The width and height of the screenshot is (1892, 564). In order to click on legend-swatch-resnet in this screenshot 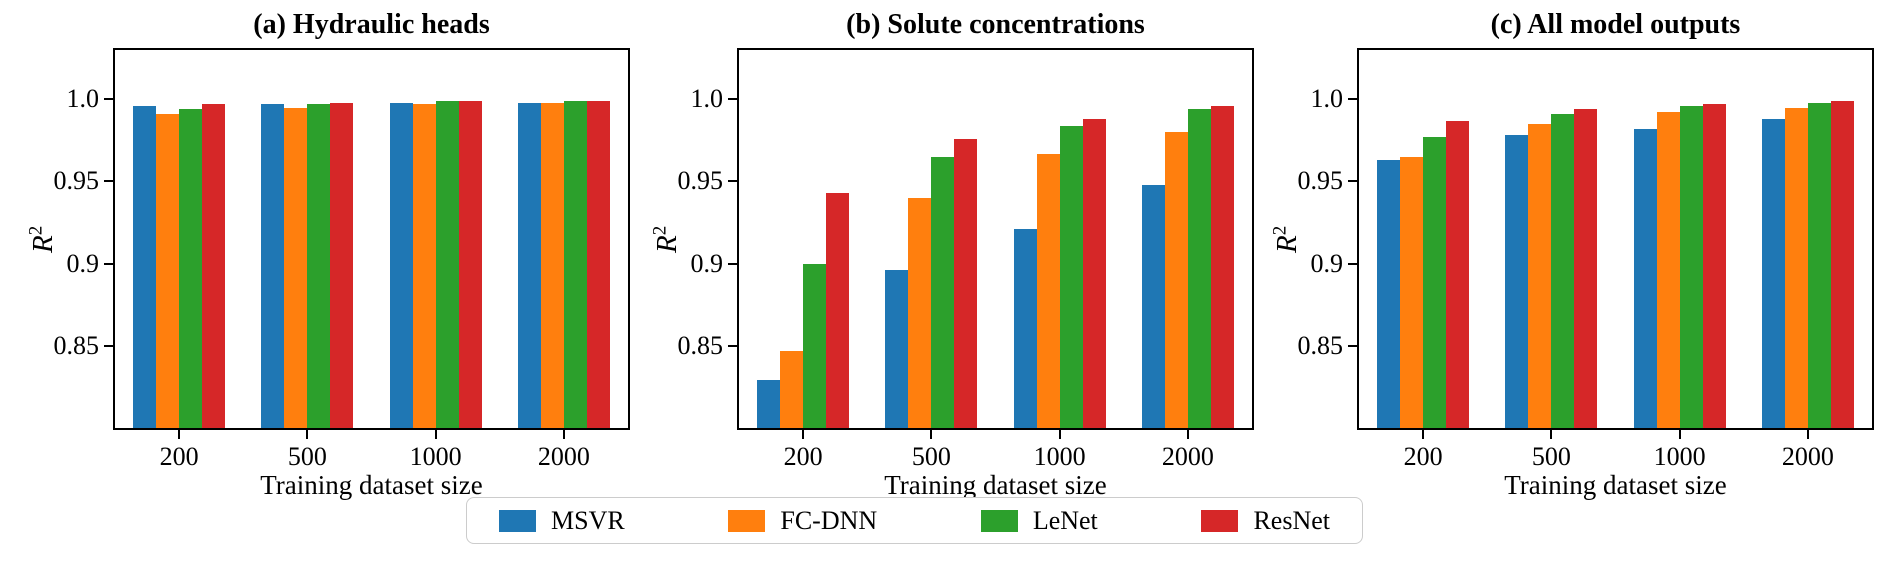, I will do `click(1220, 520)`.